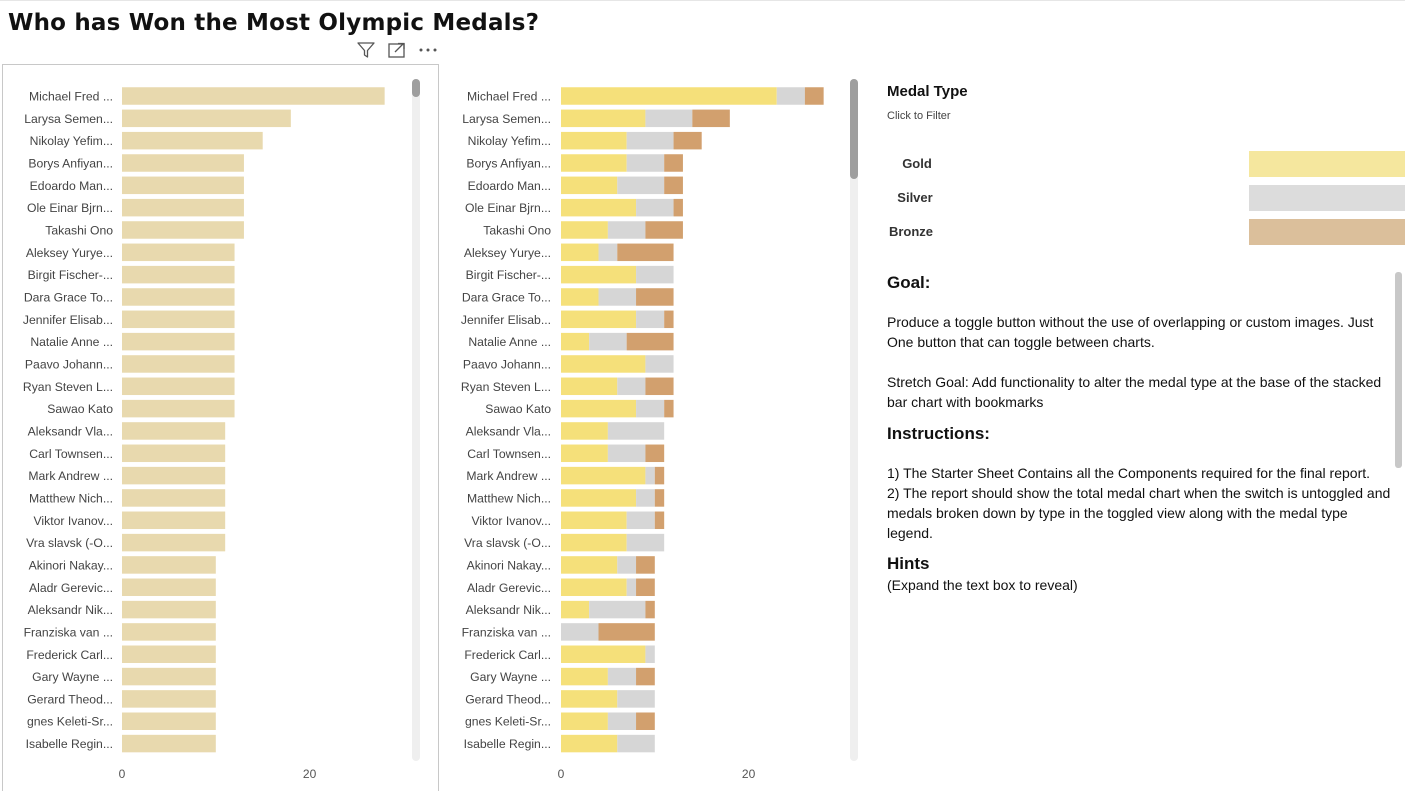 The height and width of the screenshot is (791, 1405). I want to click on stacked-chart-scrollbar, so click(854, 420).